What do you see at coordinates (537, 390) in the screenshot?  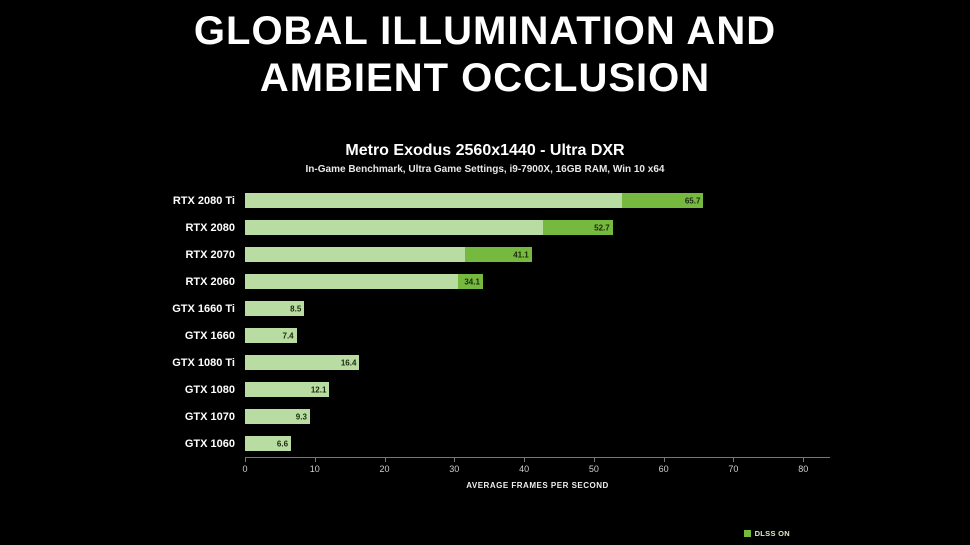 I see `bar-track: 12.1` at bounding box center [537, 390].